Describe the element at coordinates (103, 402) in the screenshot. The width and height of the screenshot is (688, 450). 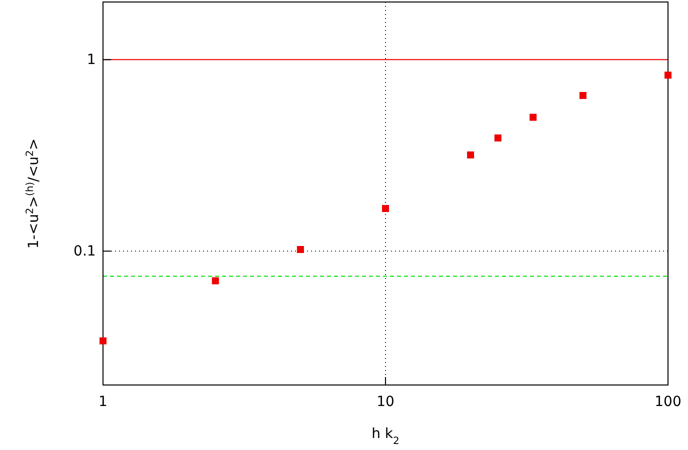
I see `x-tick-label: 1` at that location.